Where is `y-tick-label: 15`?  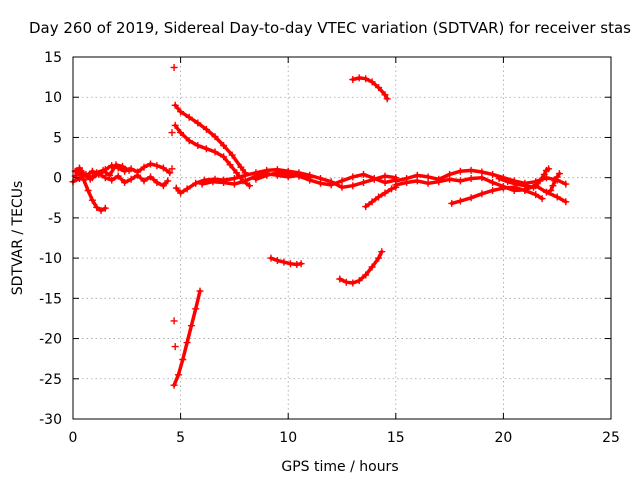
y-tick-label: 15 is located at coordinates (53, 58).